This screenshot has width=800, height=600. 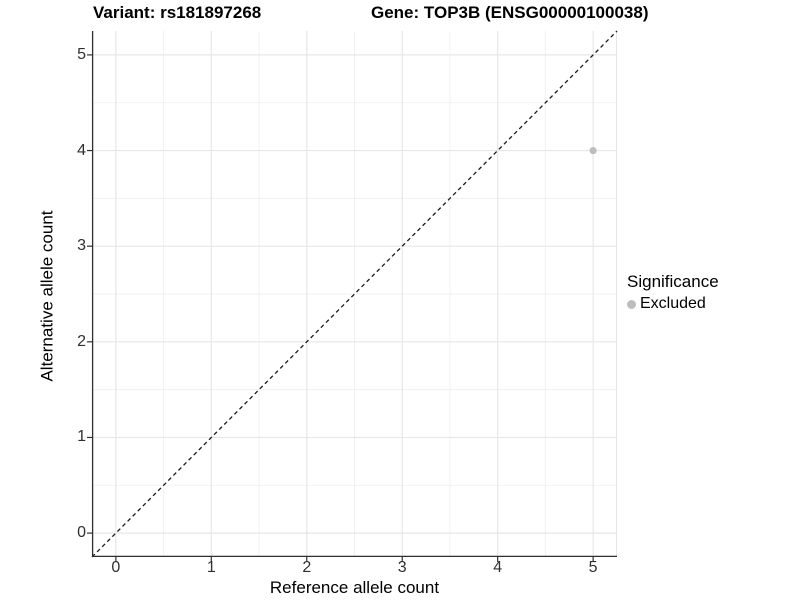 I want to click on plot-title-gene: Gene: TOP3B (ENSG00000100038), so click(x=510, y=12).